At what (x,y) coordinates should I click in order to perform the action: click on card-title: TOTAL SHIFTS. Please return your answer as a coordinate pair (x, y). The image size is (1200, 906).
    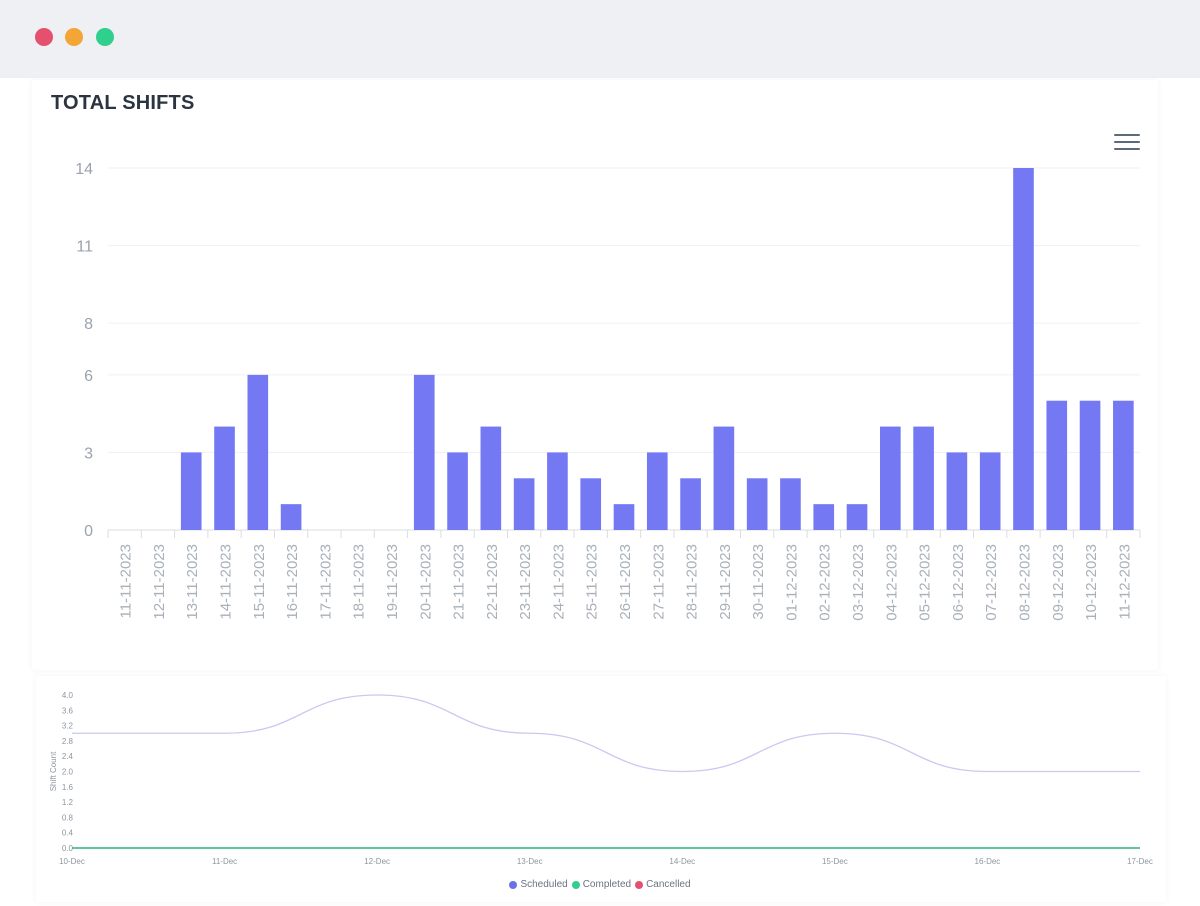
    Looking at the image, I should click on (123, 103).